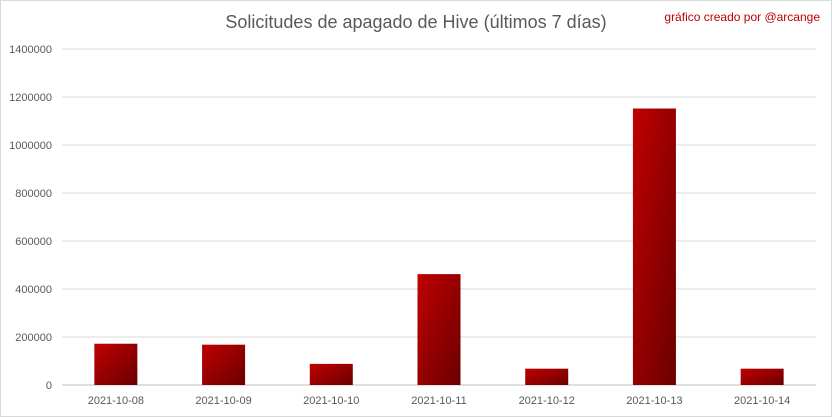 The width and height of the screenshot is (832, 417). I want to click on y-tick-label: 1400000, so click(30, 50).